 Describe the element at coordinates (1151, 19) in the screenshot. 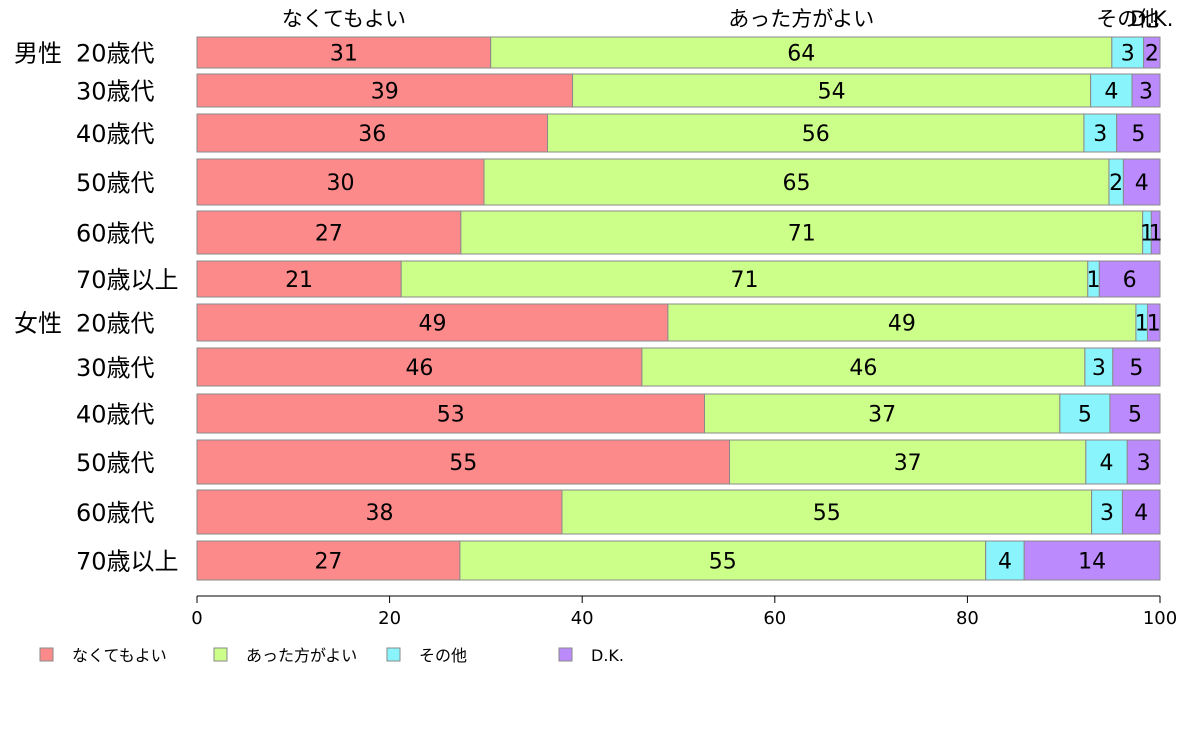

I see `top-series-label: D.K.` at that location.